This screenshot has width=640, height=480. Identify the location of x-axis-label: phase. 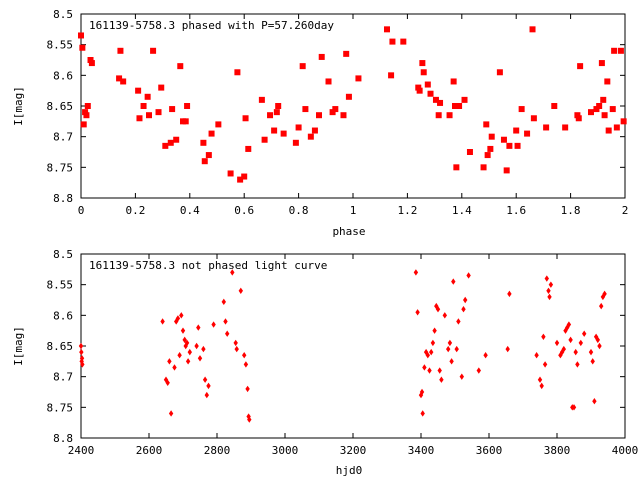
(348, 231).